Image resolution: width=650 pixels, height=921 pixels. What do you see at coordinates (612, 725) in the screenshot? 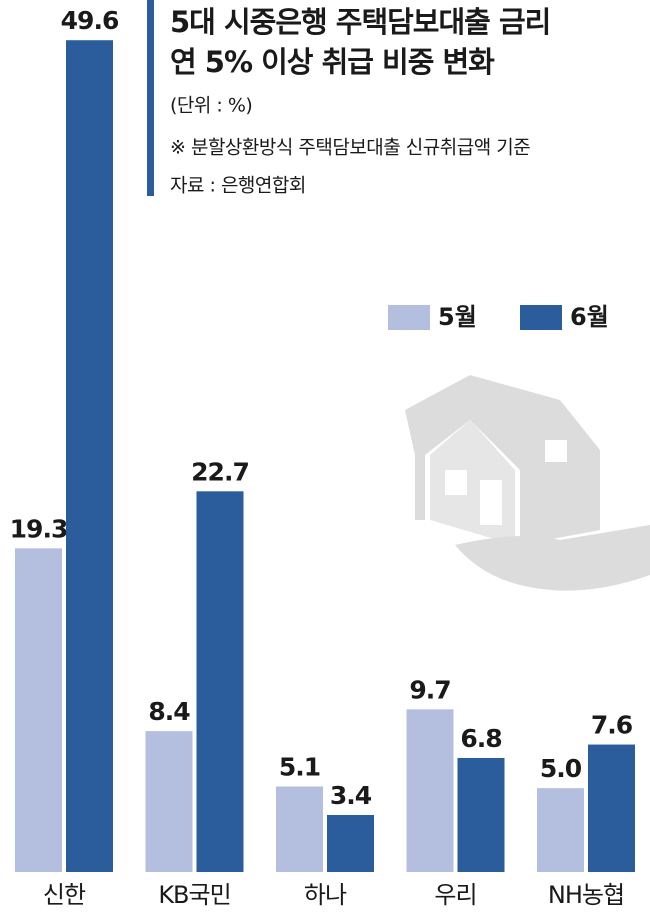
I see `value-label: 7.6` at bounding box center [612, 725].